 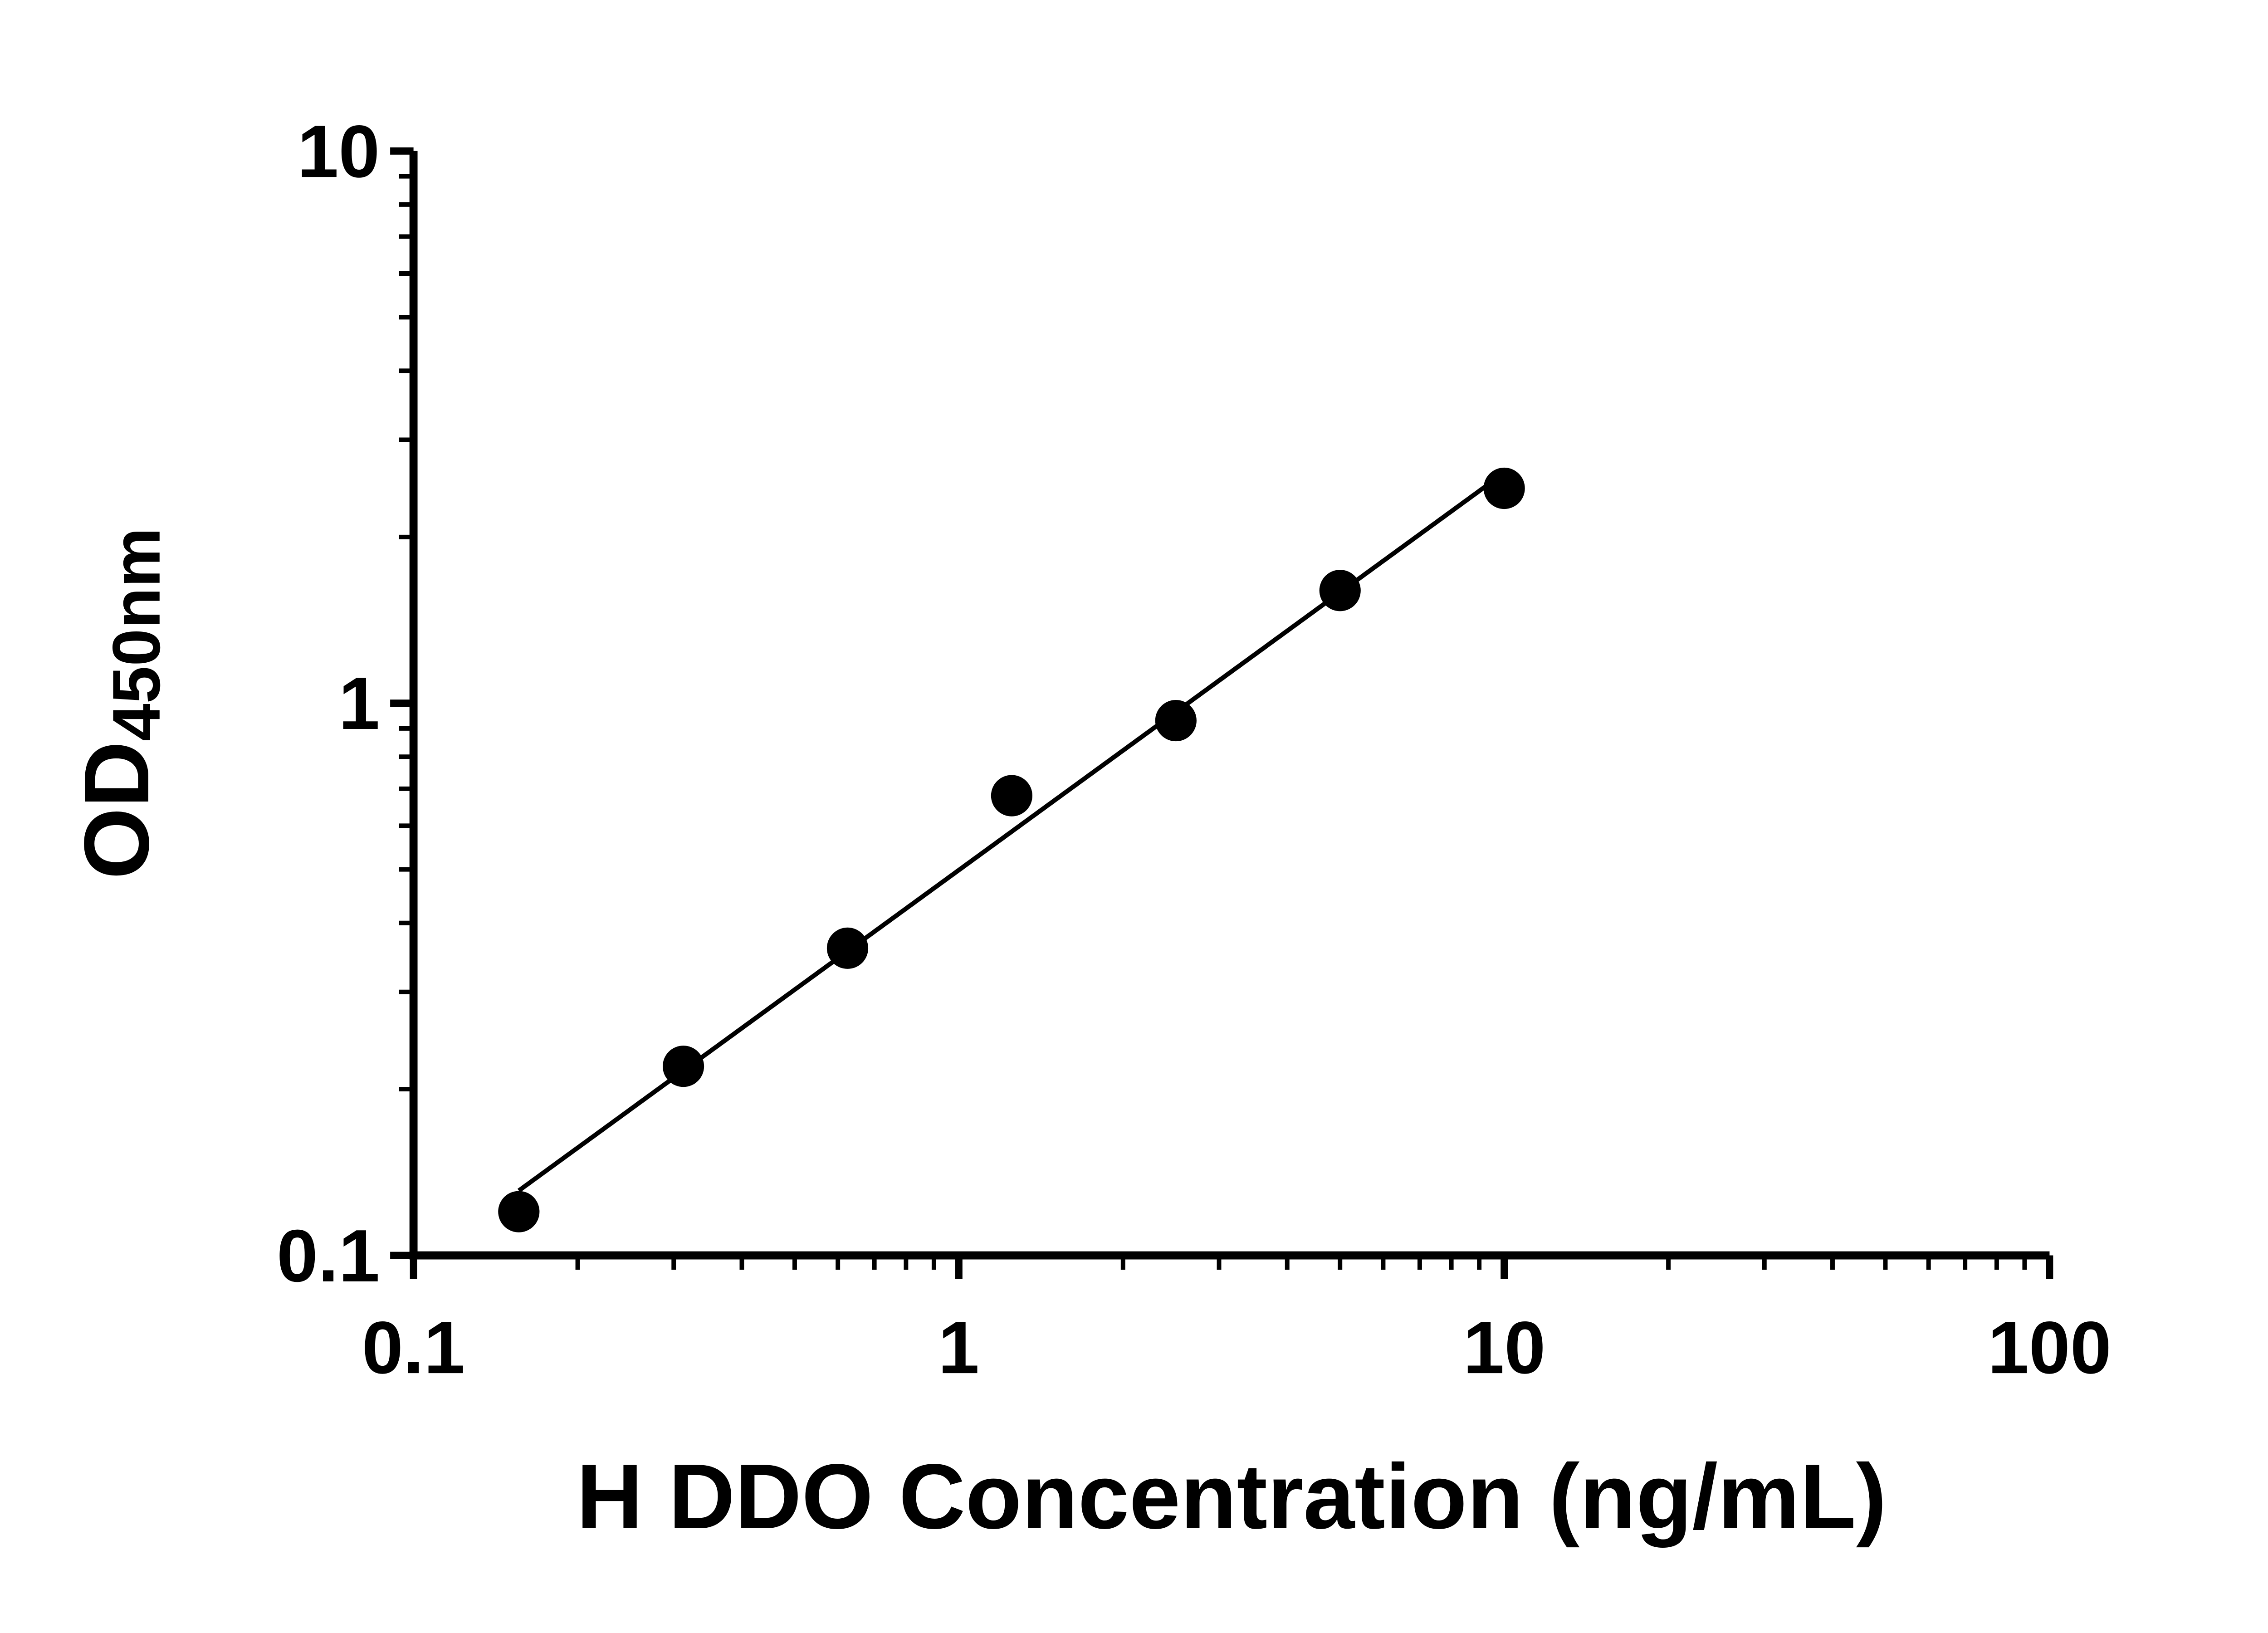 What do you see at coordinates (359, 703) in the screenshot?
I see `y-tick-label-1: 1` at bounding box center [359, 703].